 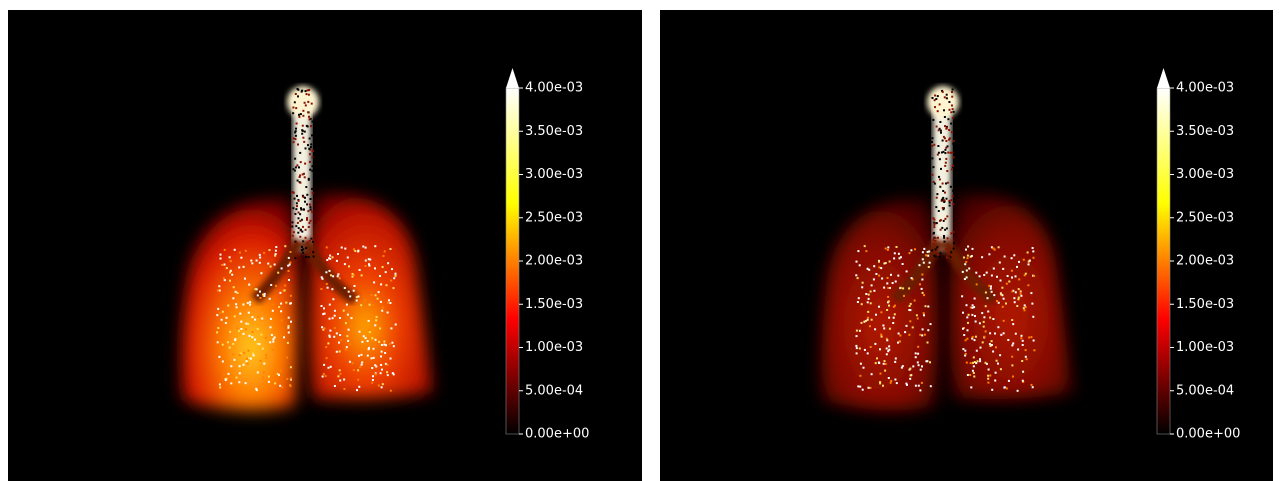 I want to click on colorbar, so click(x=1163, y=261).